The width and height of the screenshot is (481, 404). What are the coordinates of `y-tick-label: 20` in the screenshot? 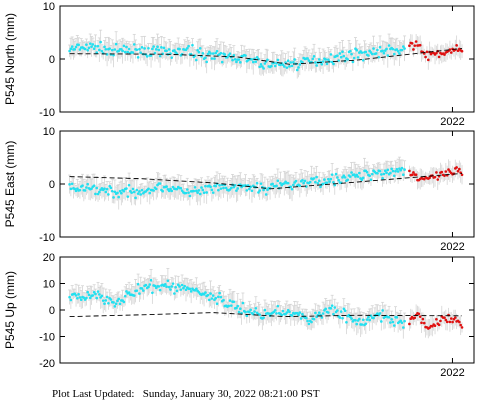 It's located at (49, 258).